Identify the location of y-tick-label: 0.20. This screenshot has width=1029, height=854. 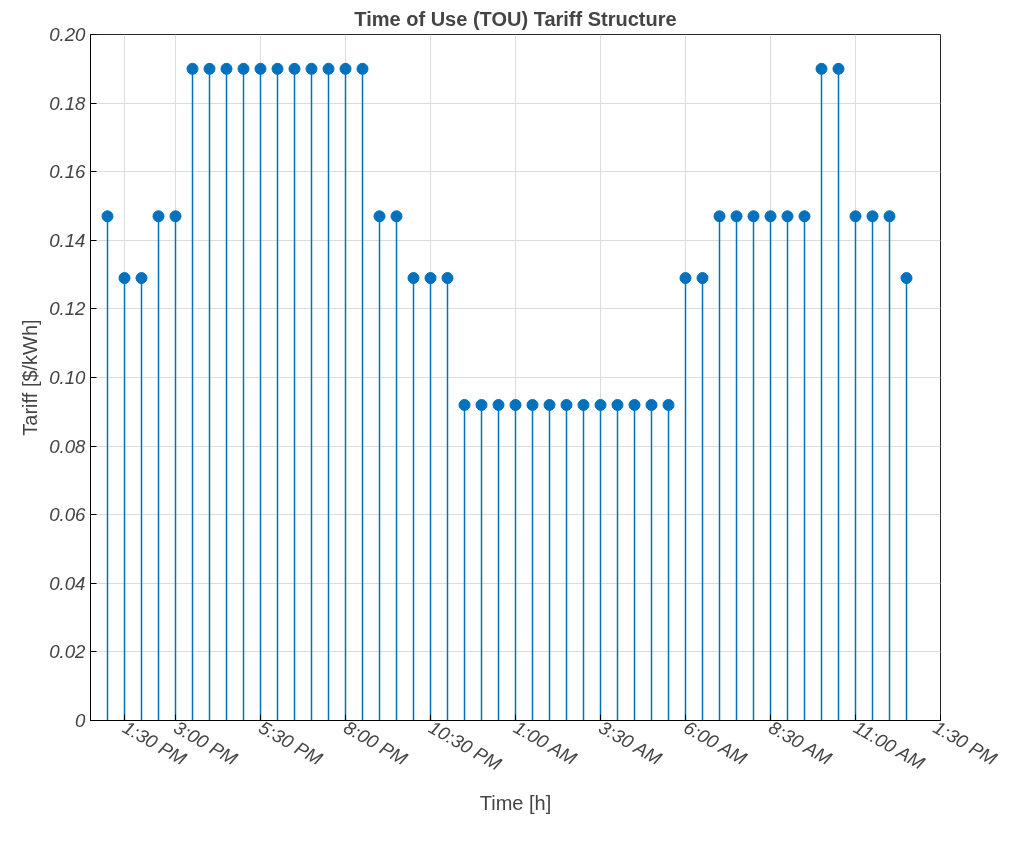
(68, 34).